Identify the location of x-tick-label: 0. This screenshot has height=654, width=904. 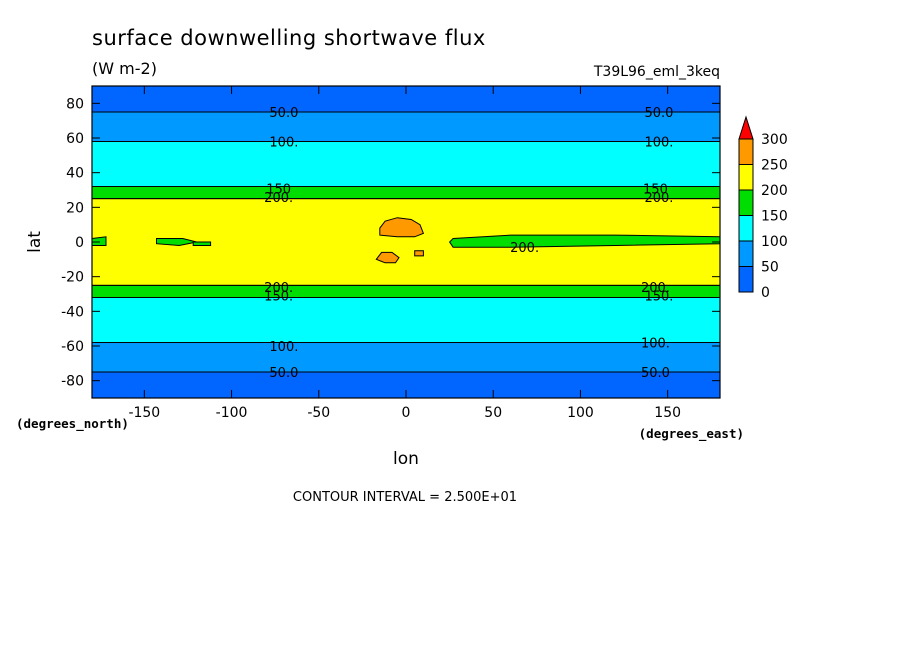
(406, 413).